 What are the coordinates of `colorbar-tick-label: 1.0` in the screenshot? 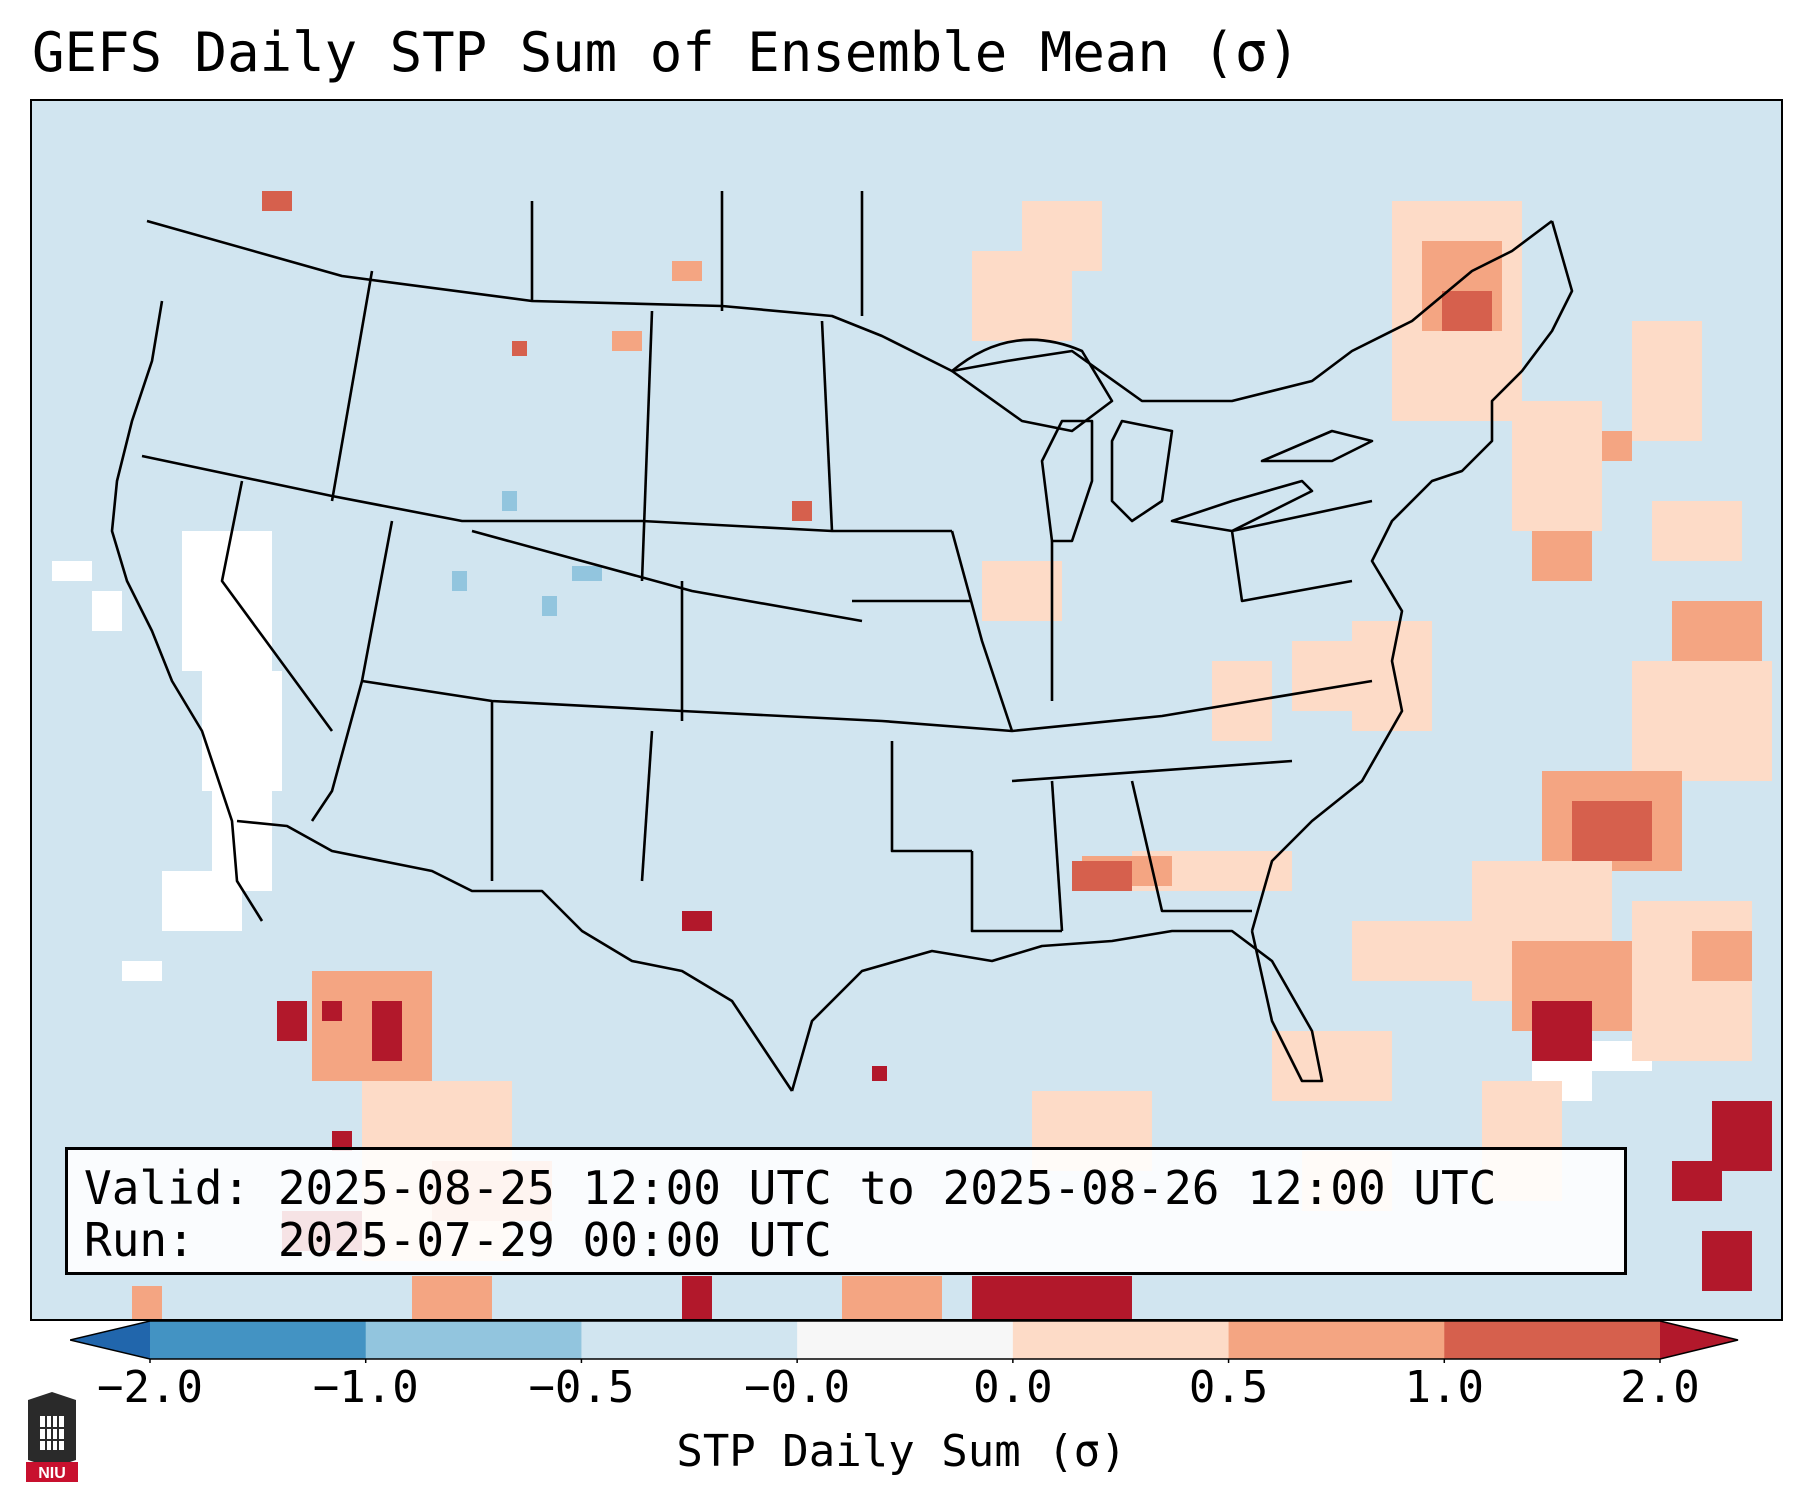 It's located at (1444, 1387).